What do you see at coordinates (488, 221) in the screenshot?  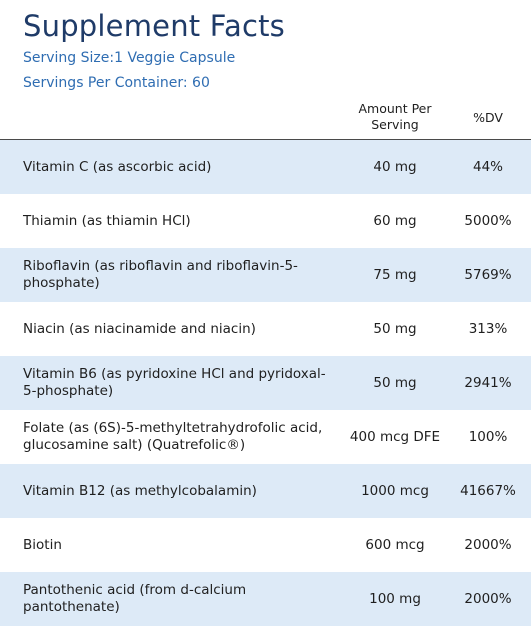 I see `nutrient-dv: 5000%` at bounding box center [488, 221].